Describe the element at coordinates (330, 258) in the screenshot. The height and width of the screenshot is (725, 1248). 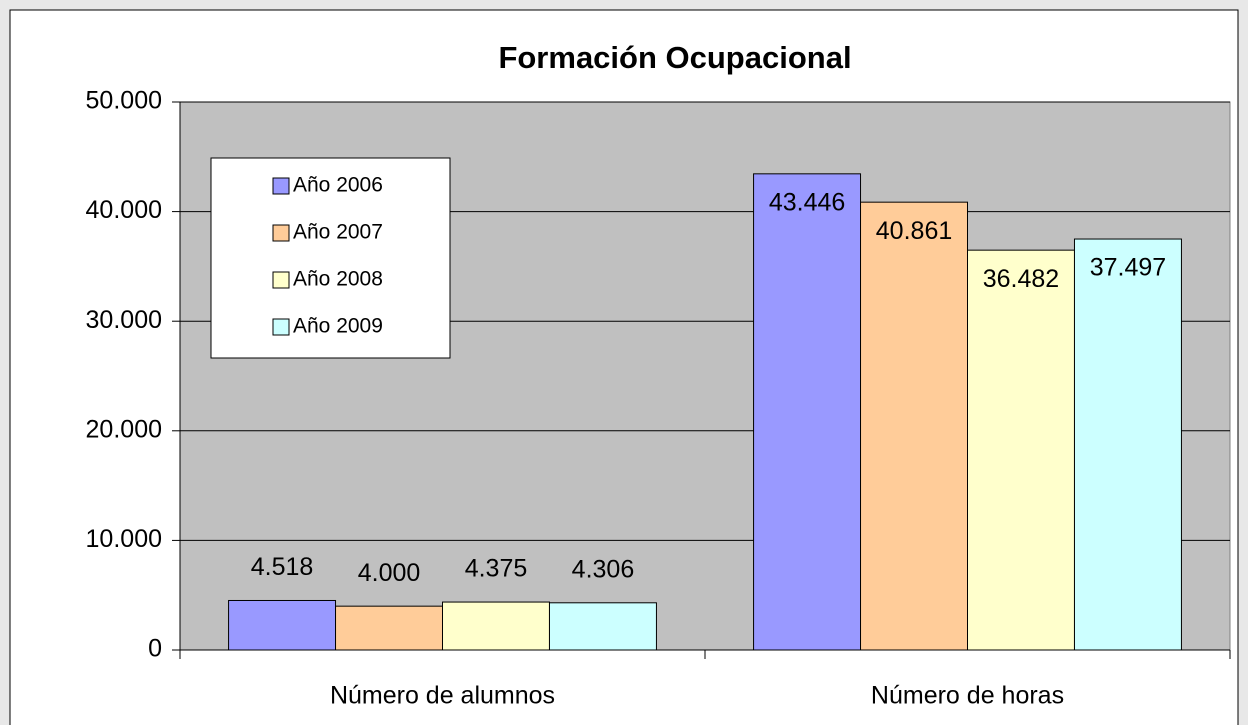
I see `legend` at that location.